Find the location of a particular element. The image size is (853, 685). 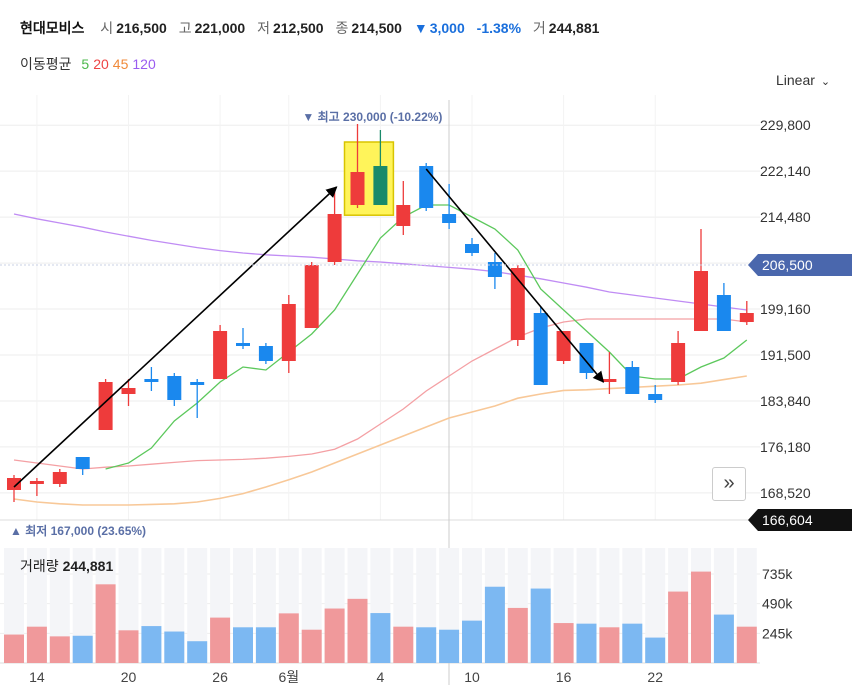

y-tick-label: 199,160 is located at coordinates (785, 309).